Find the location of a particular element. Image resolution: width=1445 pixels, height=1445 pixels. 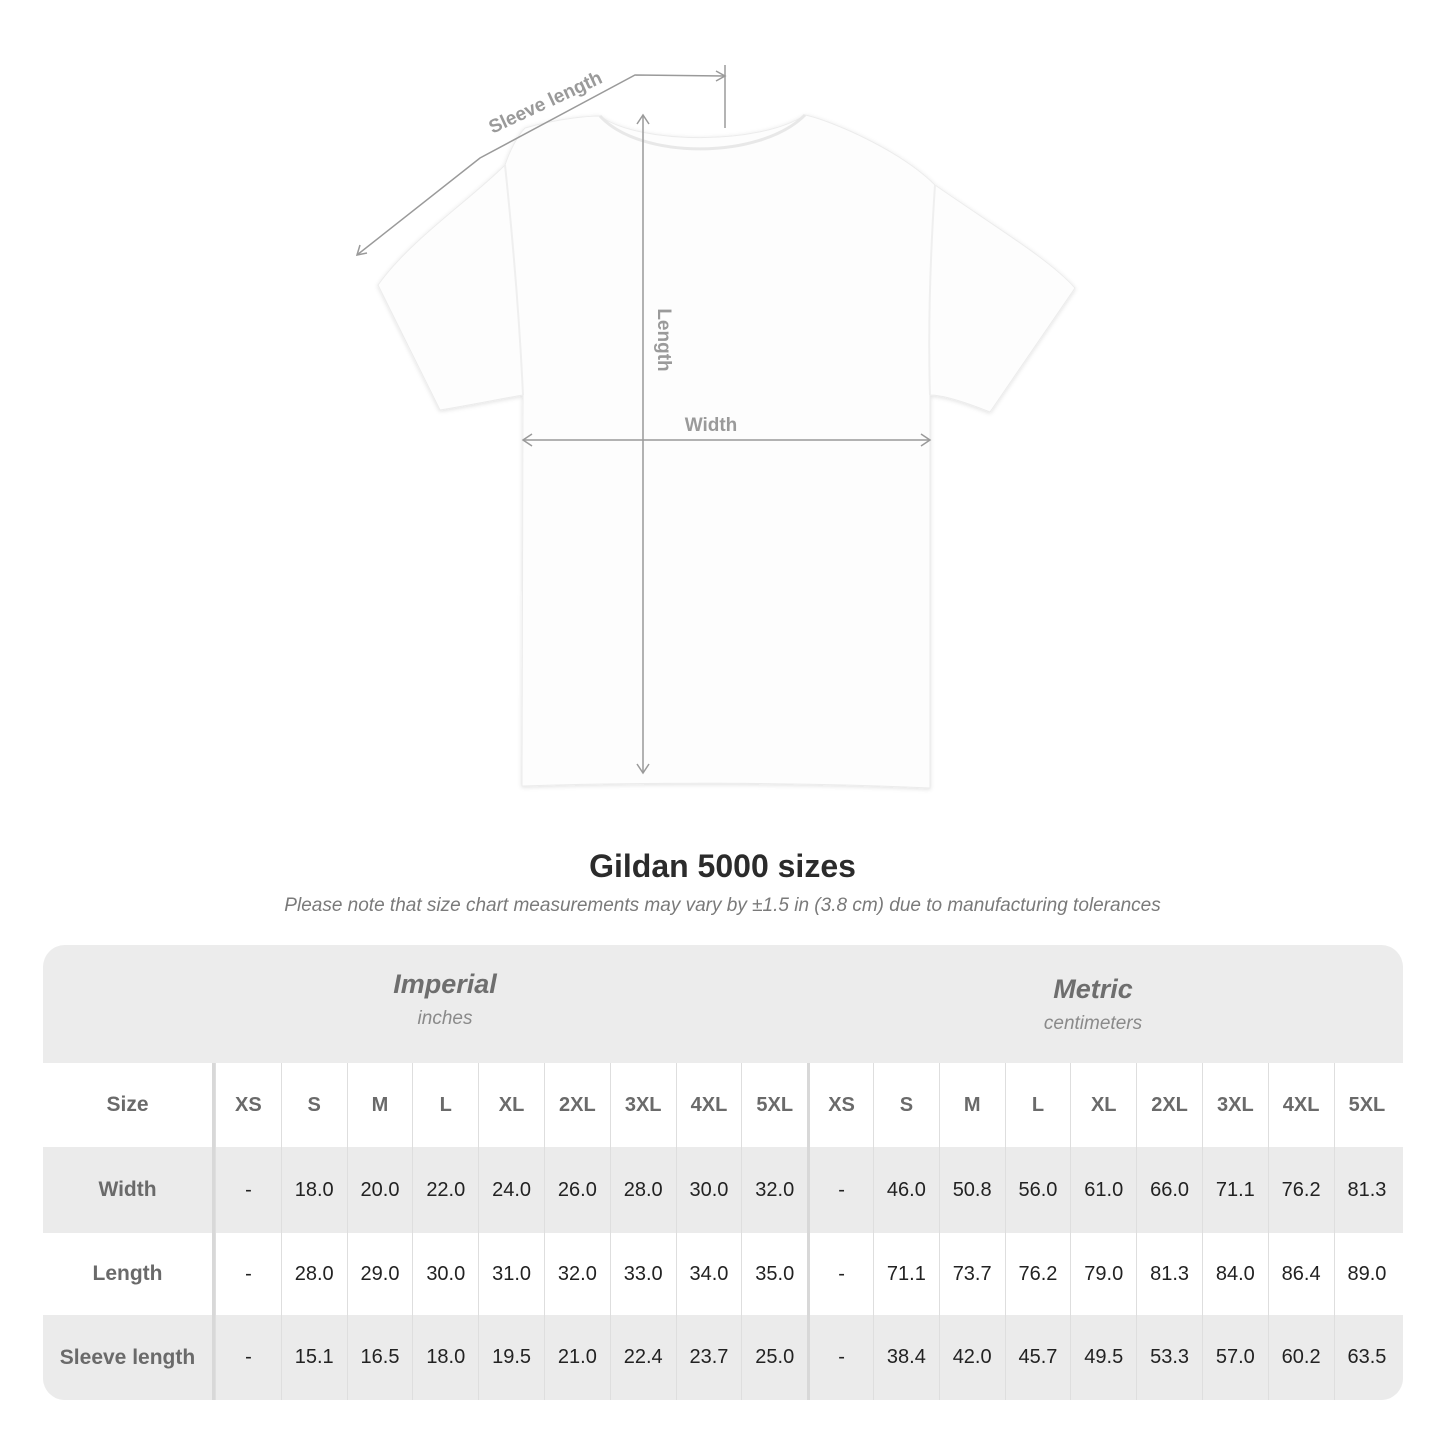

metric-header: Metric centimeters is located at coordinates (1093, 1033).